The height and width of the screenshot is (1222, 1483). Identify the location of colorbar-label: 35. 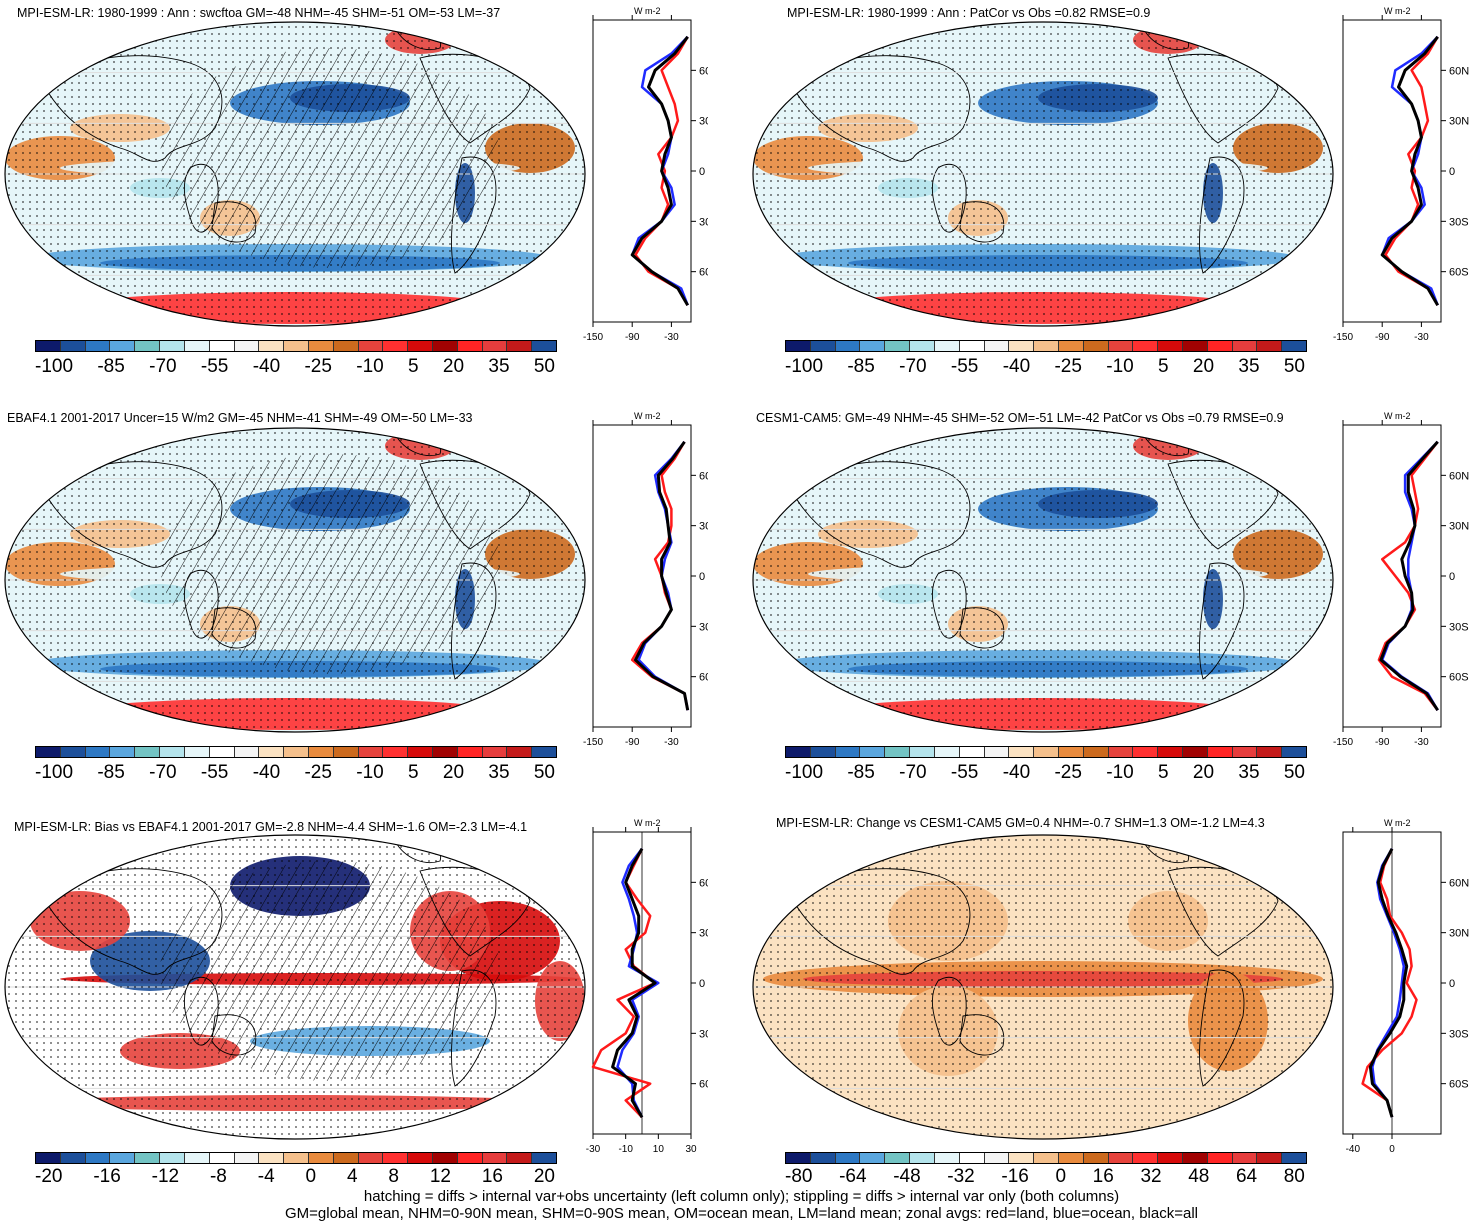
(1249, 366).